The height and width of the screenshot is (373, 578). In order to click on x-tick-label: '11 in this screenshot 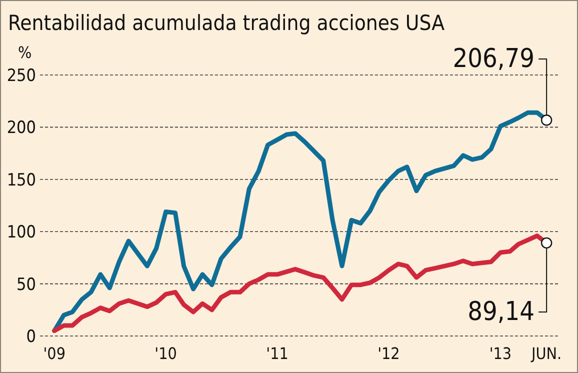, I will do `click(277, 353)`.